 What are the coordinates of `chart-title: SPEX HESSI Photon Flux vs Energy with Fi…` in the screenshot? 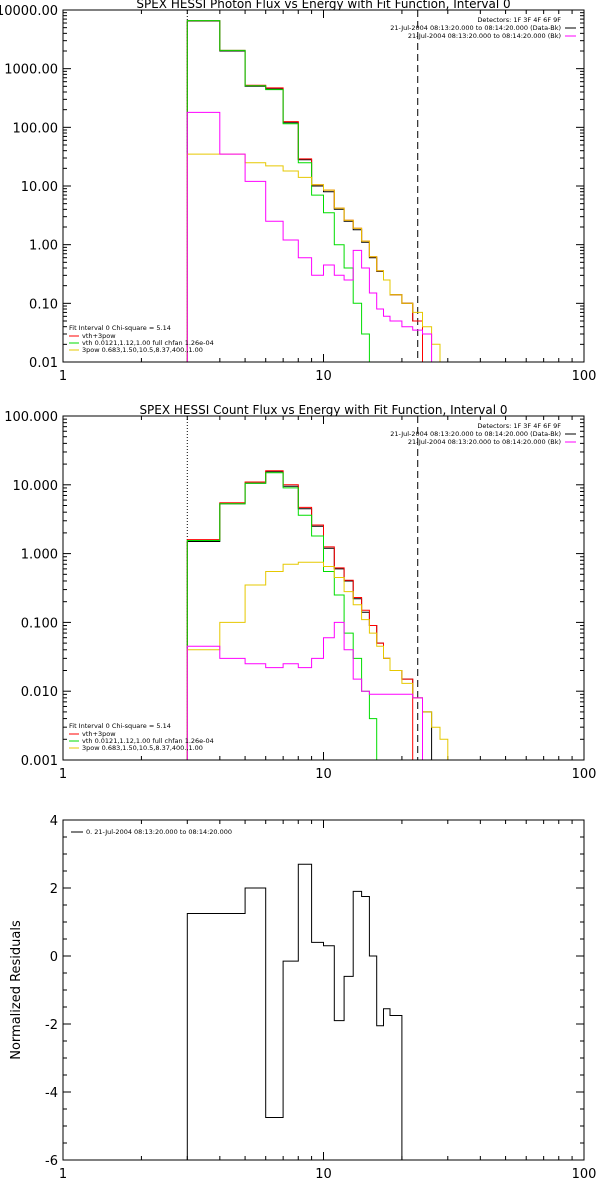 It's located at (323, 5).